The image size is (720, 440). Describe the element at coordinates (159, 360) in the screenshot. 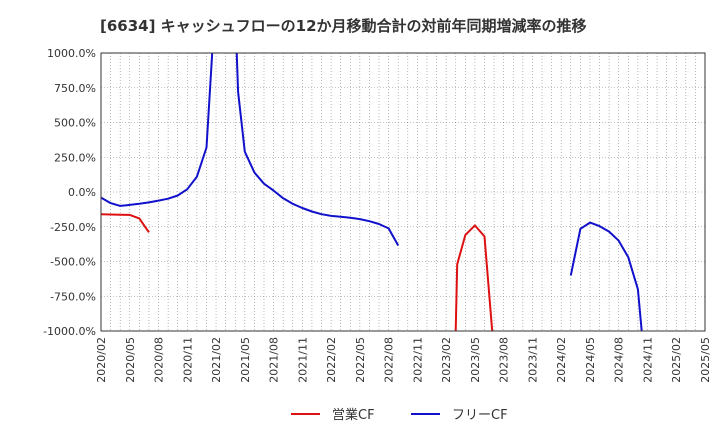

I see `x-tick-label: 2020/08` at that location.